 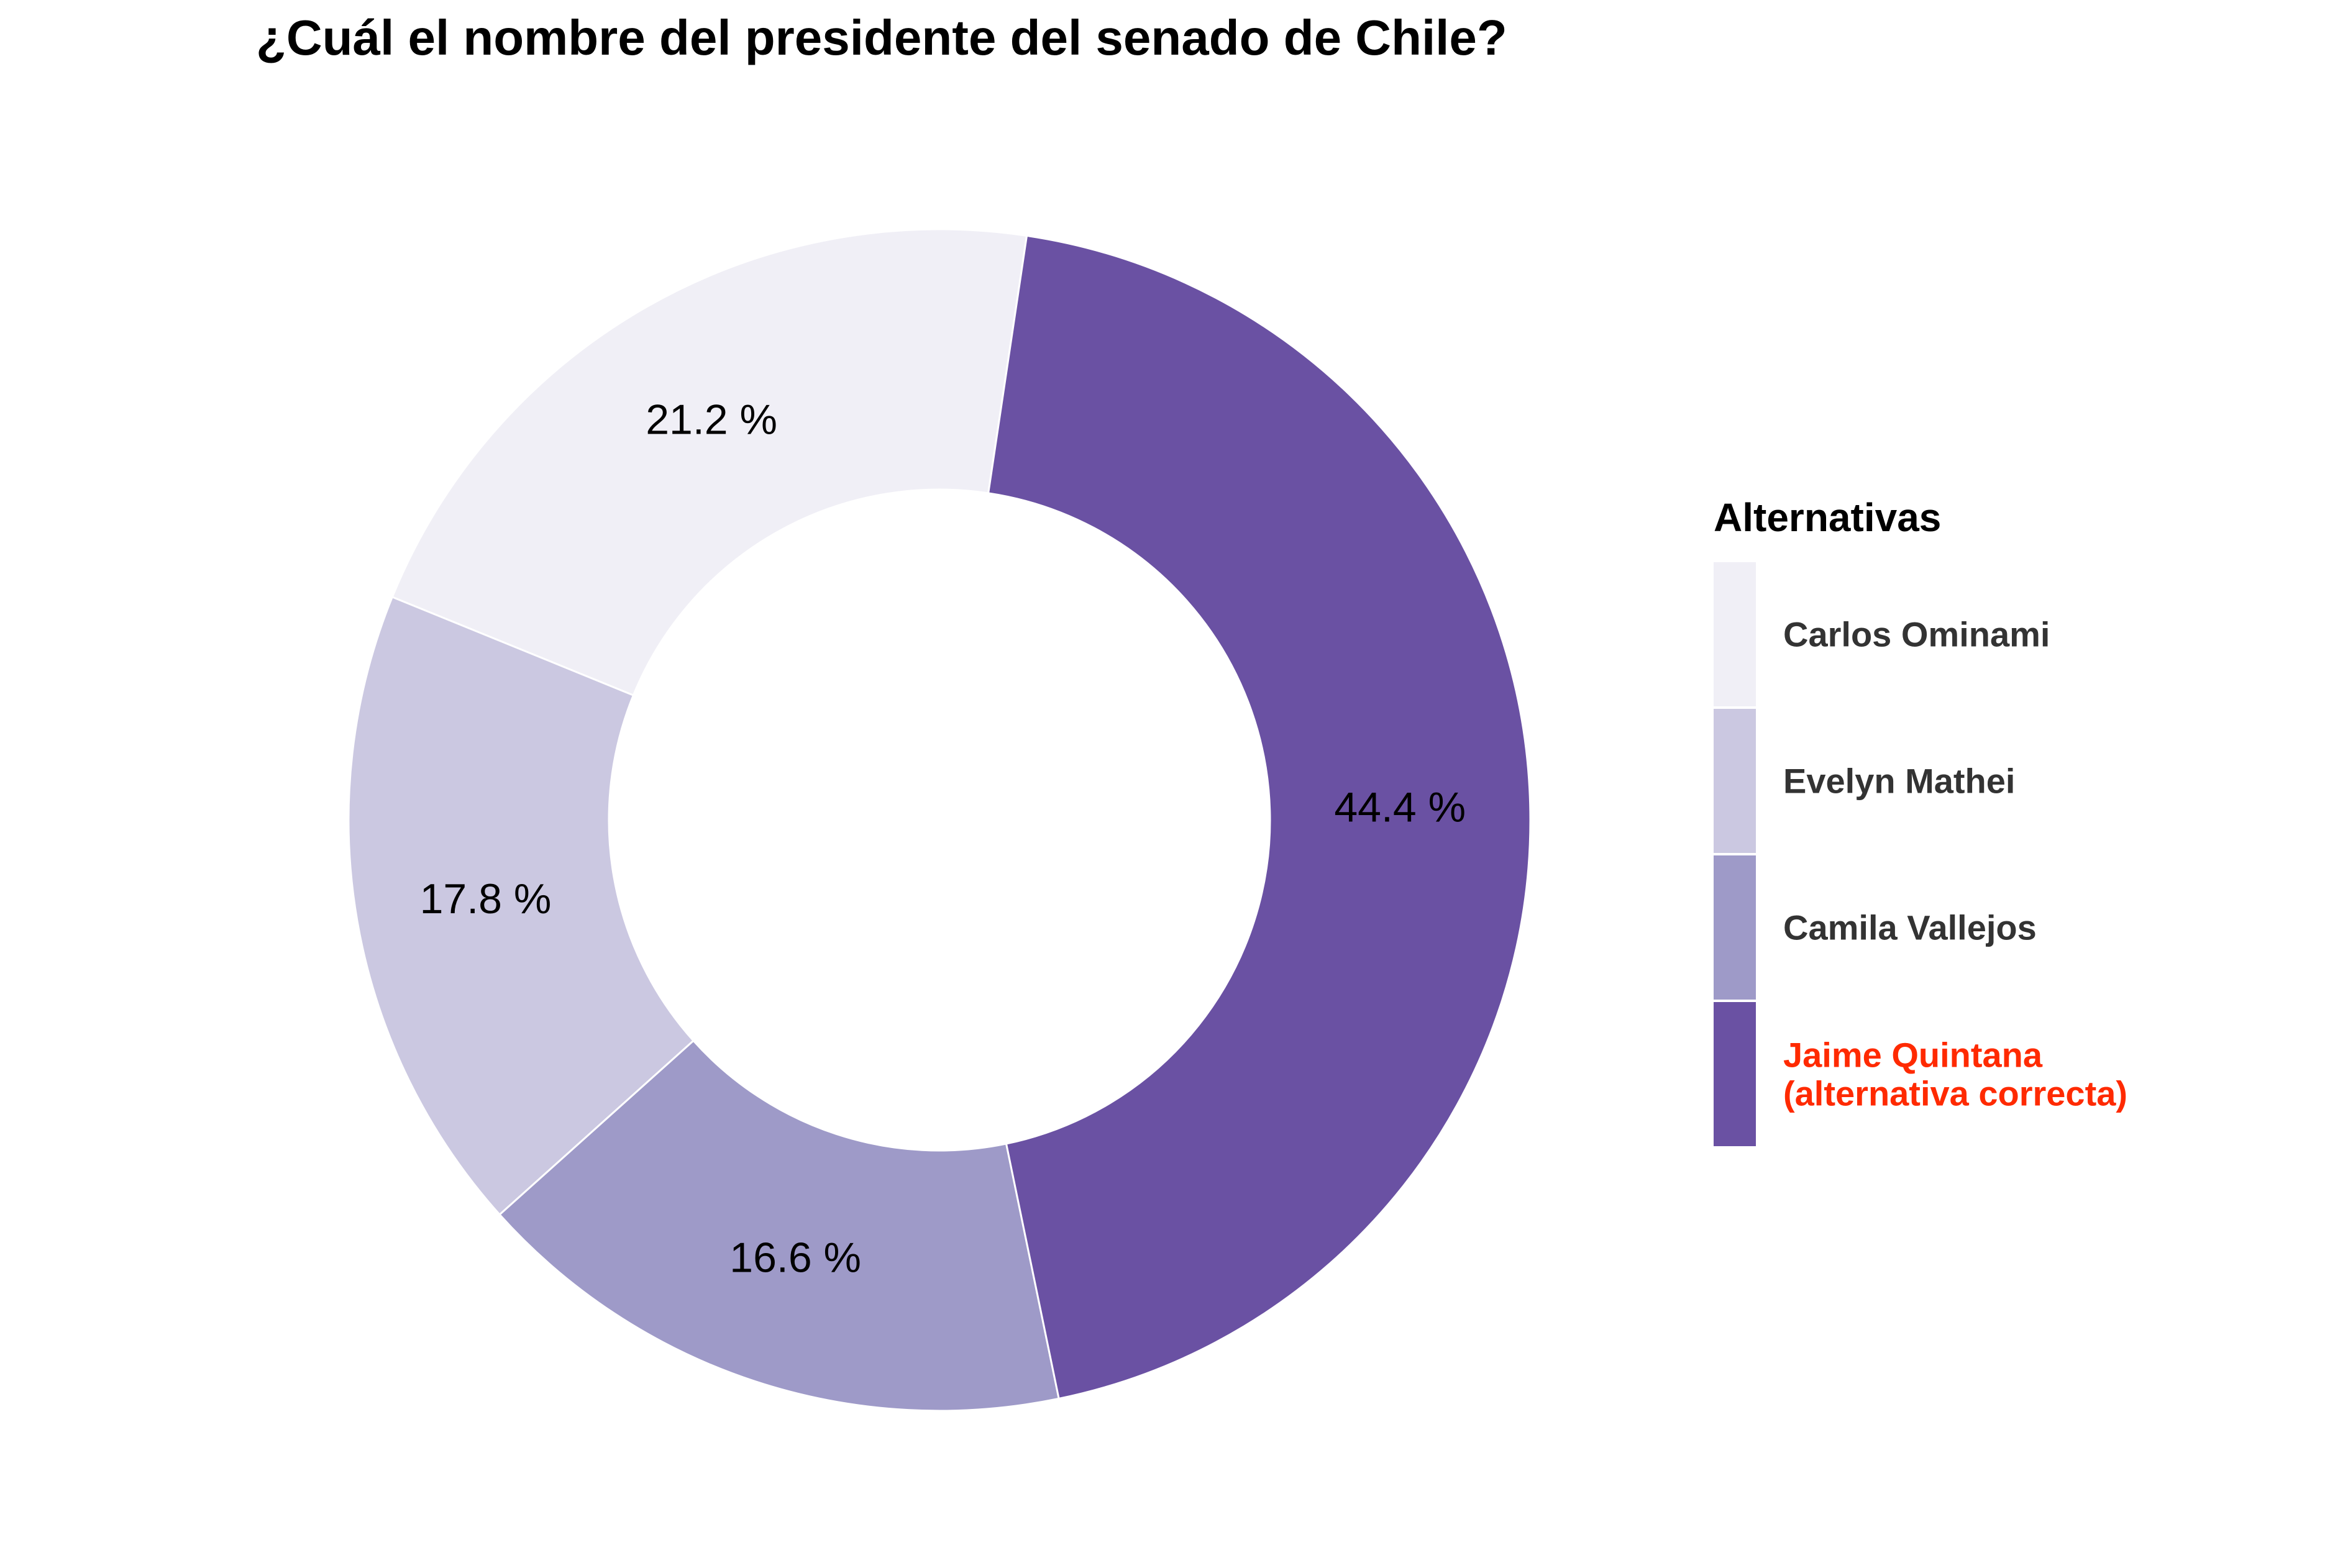 What do you see at coordinates (711, 420) in the screenshot?
I see `value-label-carlos-ominami: 21.2 %` at bounding box center [711, 420].